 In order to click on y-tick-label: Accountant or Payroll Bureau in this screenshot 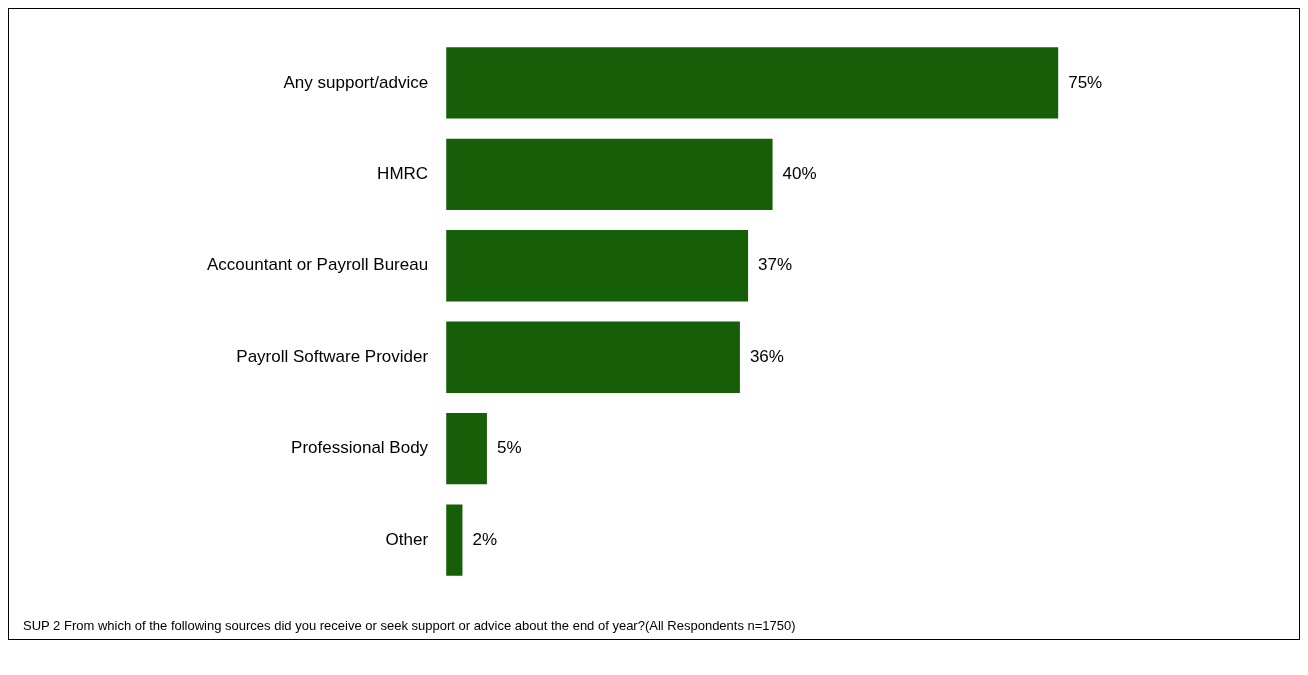, I will do `click(318, 265)`.